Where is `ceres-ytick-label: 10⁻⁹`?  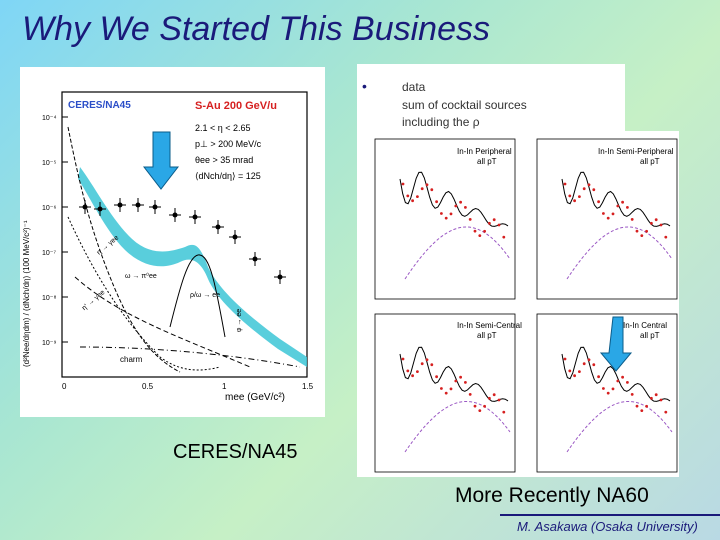 ceres-ytick-label: 10⁻⁹ is located at coordinates (49, 343).